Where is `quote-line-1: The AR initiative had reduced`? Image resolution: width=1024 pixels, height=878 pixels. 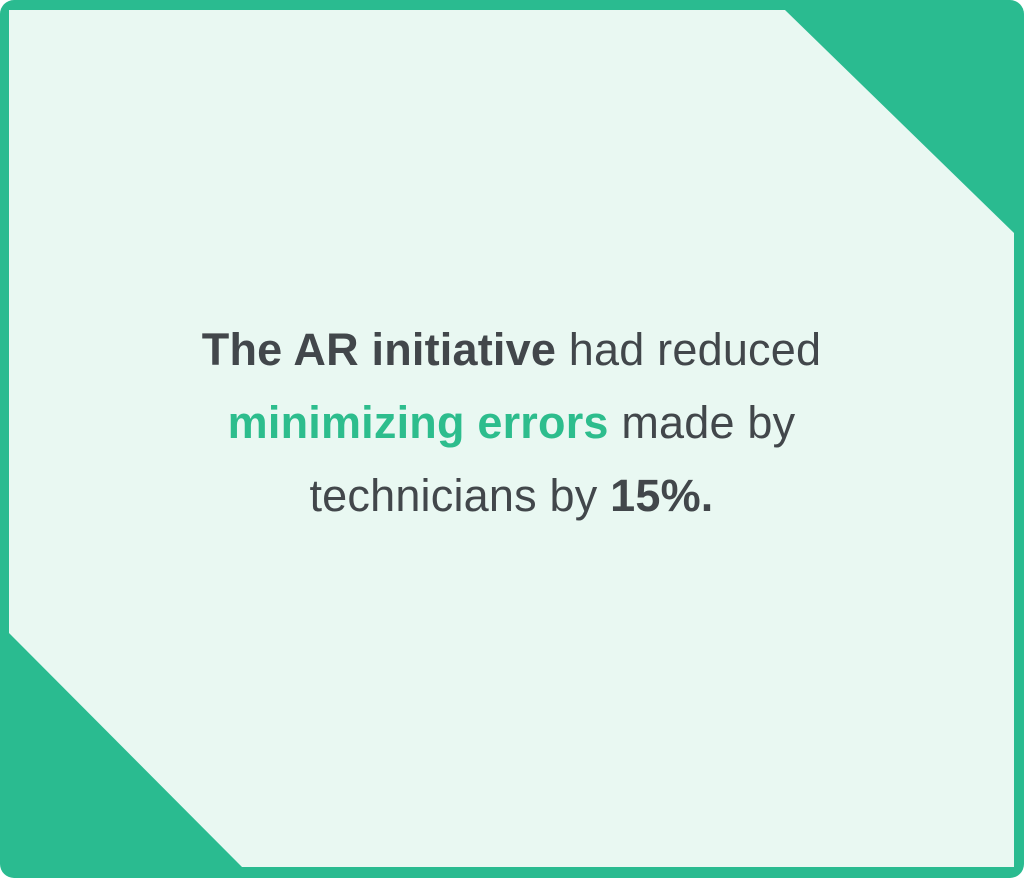
quote-line-1: The AR initiative had reduced is located at coordinates (511, 349).